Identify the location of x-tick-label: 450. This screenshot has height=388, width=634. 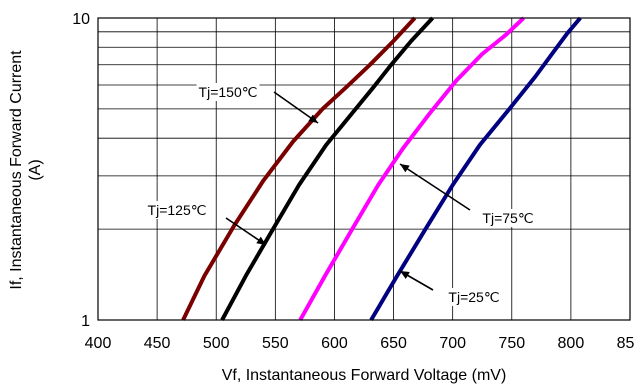
(157, 343).